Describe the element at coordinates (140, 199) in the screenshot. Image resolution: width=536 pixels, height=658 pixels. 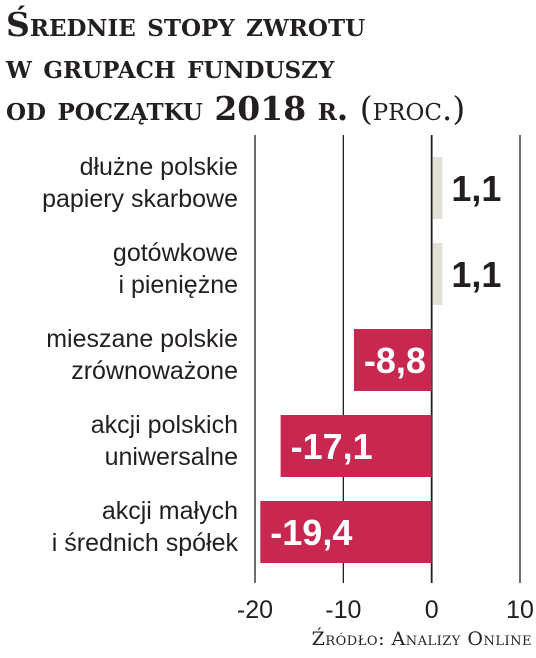
I see `category-label-0-1: papiery skarbowe` at that location.